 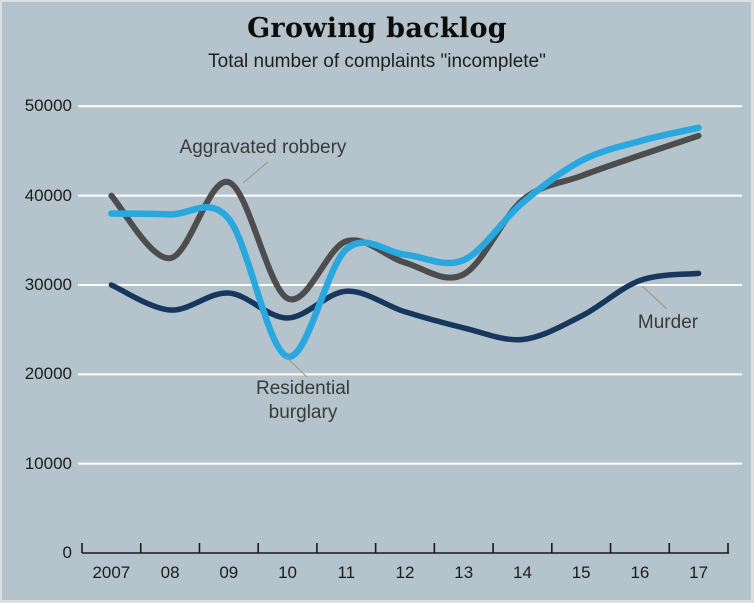 I want to click on x-tick-label-08: 08, so click(x=170, y=572).